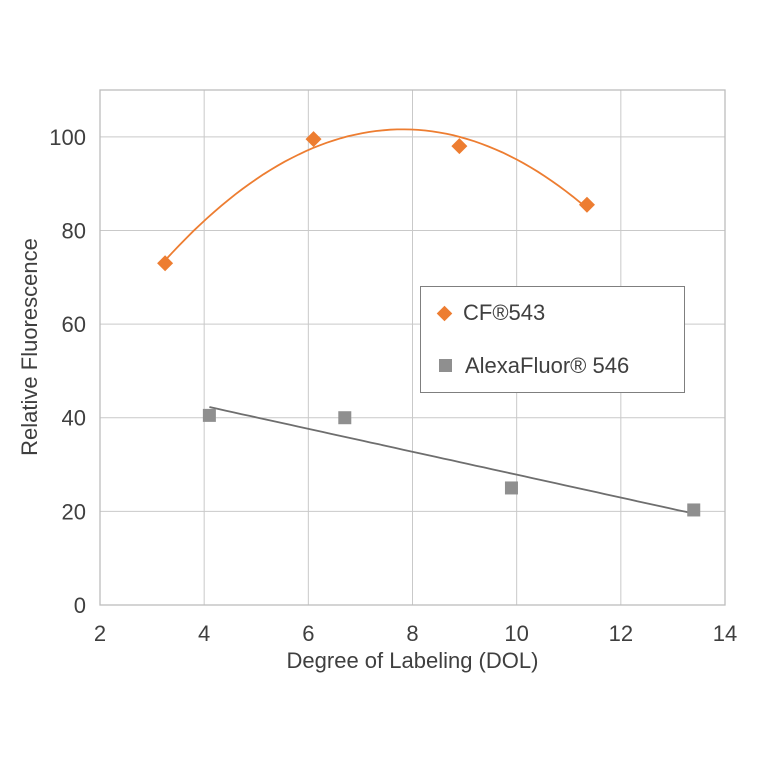 The width and height of the screenshot is (764, 764). I want to click on svg-text: 80, so click(74, 230).